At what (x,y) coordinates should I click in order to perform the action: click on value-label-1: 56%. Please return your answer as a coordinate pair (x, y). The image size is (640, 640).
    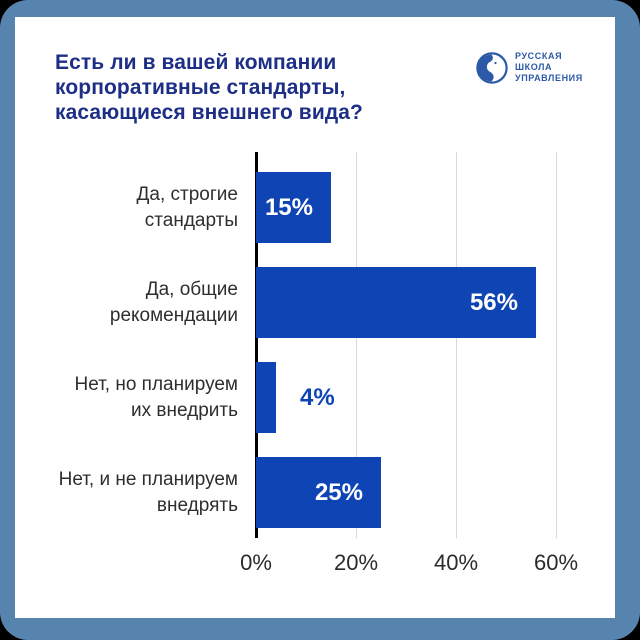
    Looking at the image, I should click on (493, 302).